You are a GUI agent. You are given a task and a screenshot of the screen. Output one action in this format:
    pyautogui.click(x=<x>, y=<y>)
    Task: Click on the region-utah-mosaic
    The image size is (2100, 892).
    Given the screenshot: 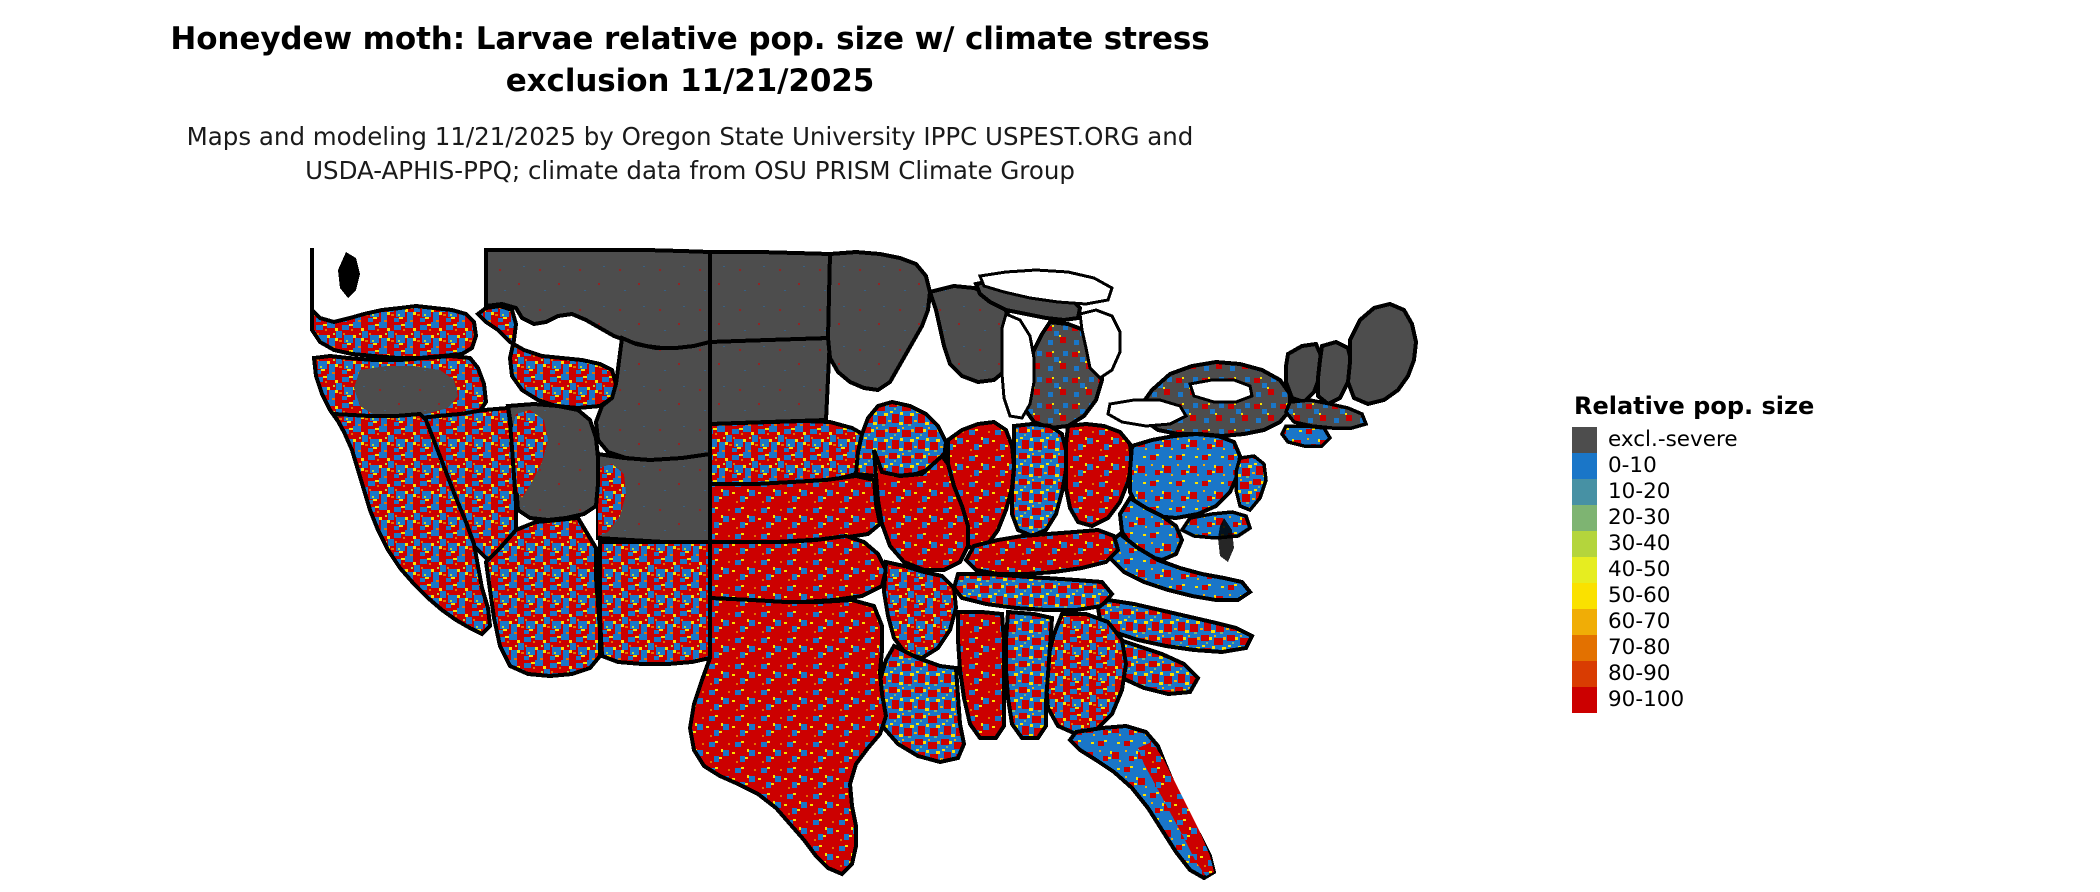 What is the action you would take?
    pyautogui.click(x=529, y=454)
    